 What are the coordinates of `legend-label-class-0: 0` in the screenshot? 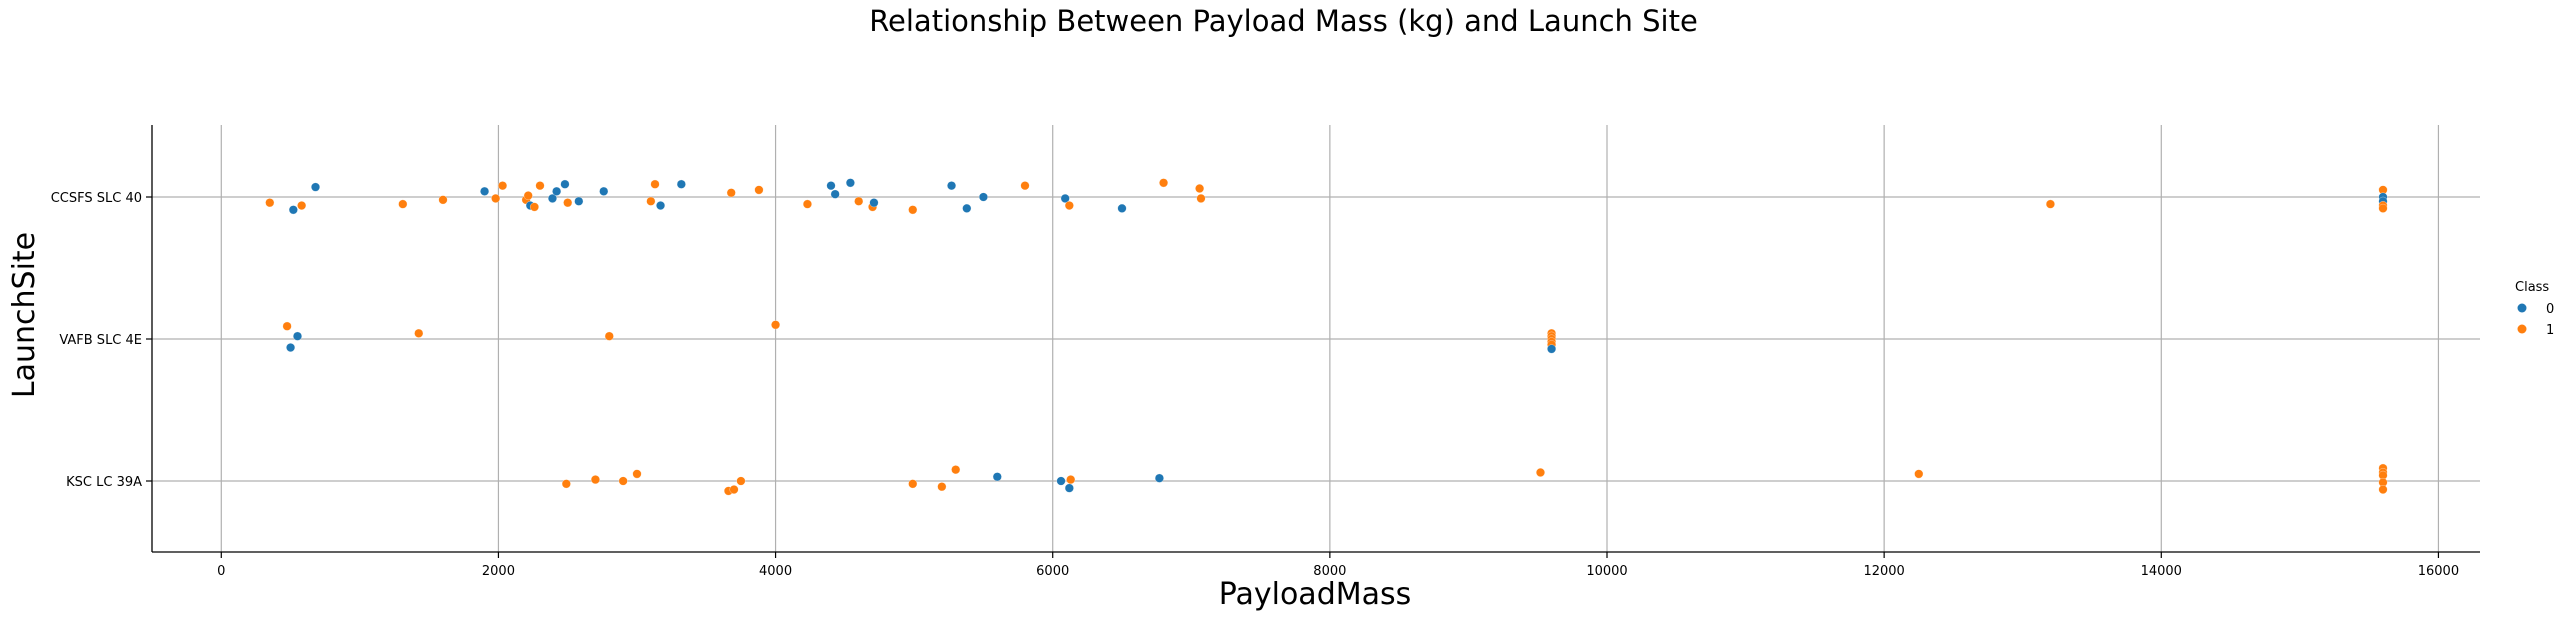 It's located at (2550, 309).